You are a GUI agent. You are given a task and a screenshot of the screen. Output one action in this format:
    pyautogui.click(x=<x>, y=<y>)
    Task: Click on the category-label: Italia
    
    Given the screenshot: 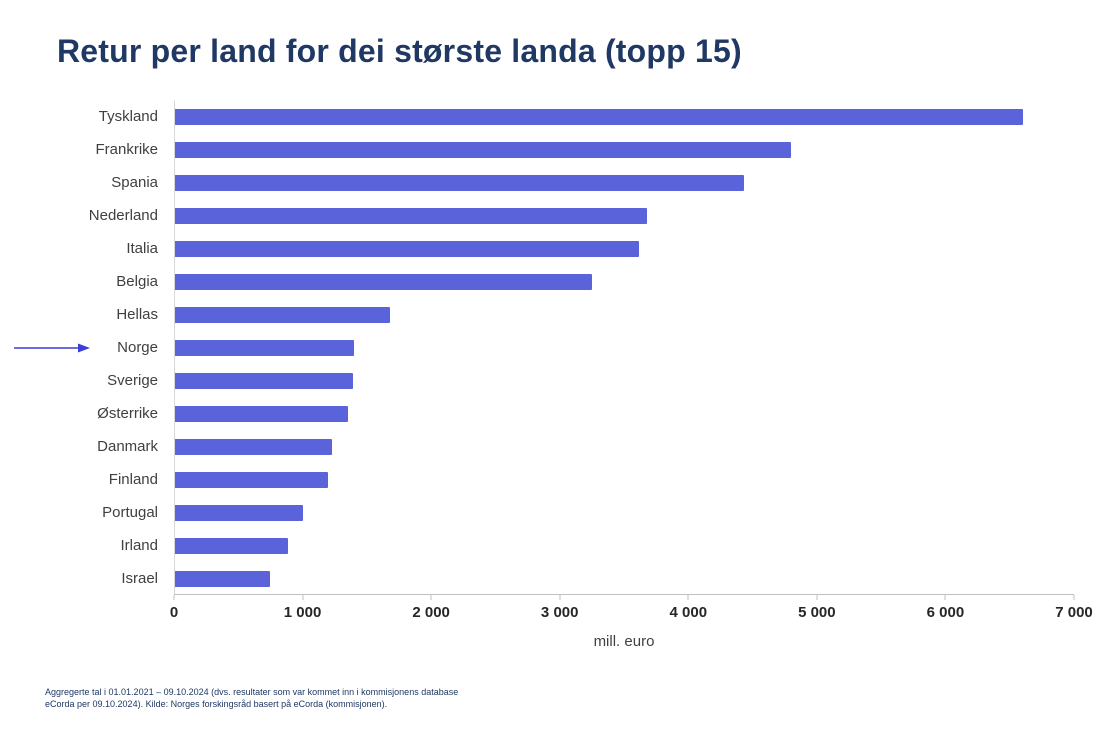 What is the action you would take?
    pyautogui.click(x=142, y=248)
    